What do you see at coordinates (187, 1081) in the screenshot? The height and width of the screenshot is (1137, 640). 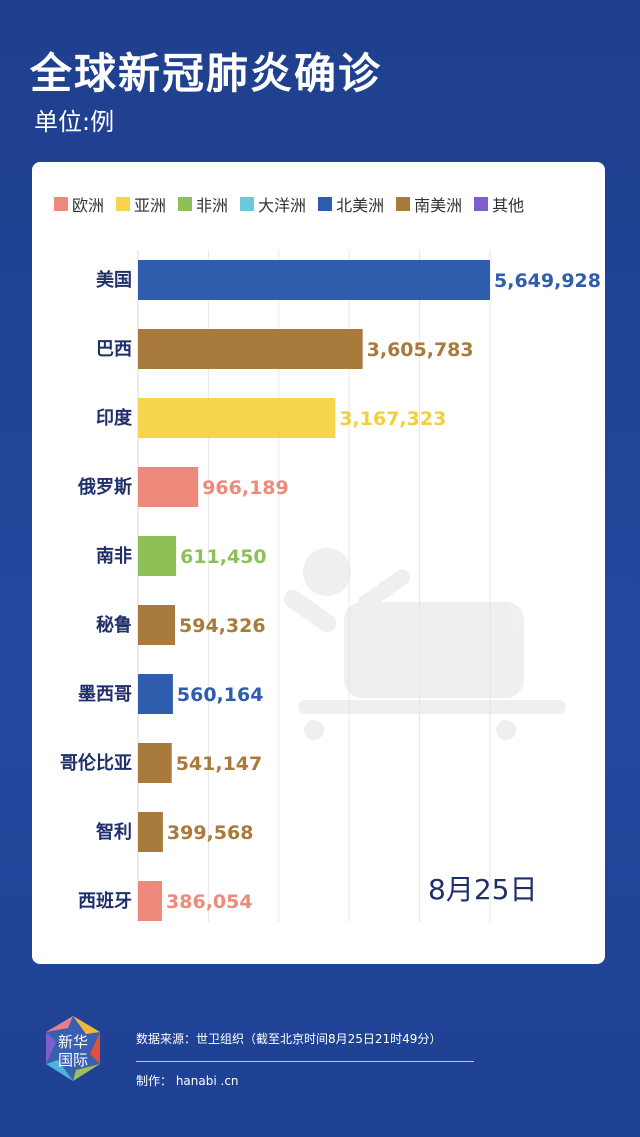 I see `credit-text: 制作： hanabi .cn` at bounding box center [187, 1081].